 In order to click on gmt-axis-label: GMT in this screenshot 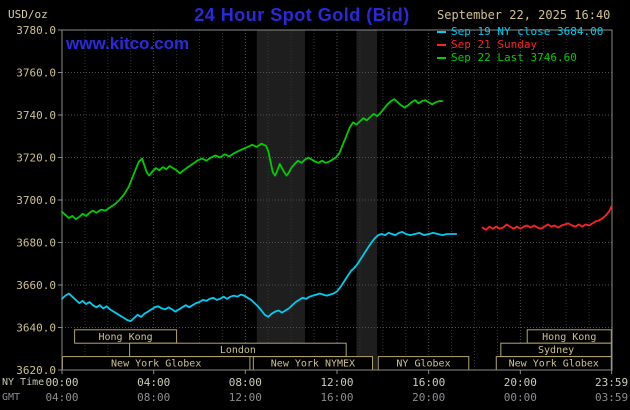, I will do `click(11, 397)`.